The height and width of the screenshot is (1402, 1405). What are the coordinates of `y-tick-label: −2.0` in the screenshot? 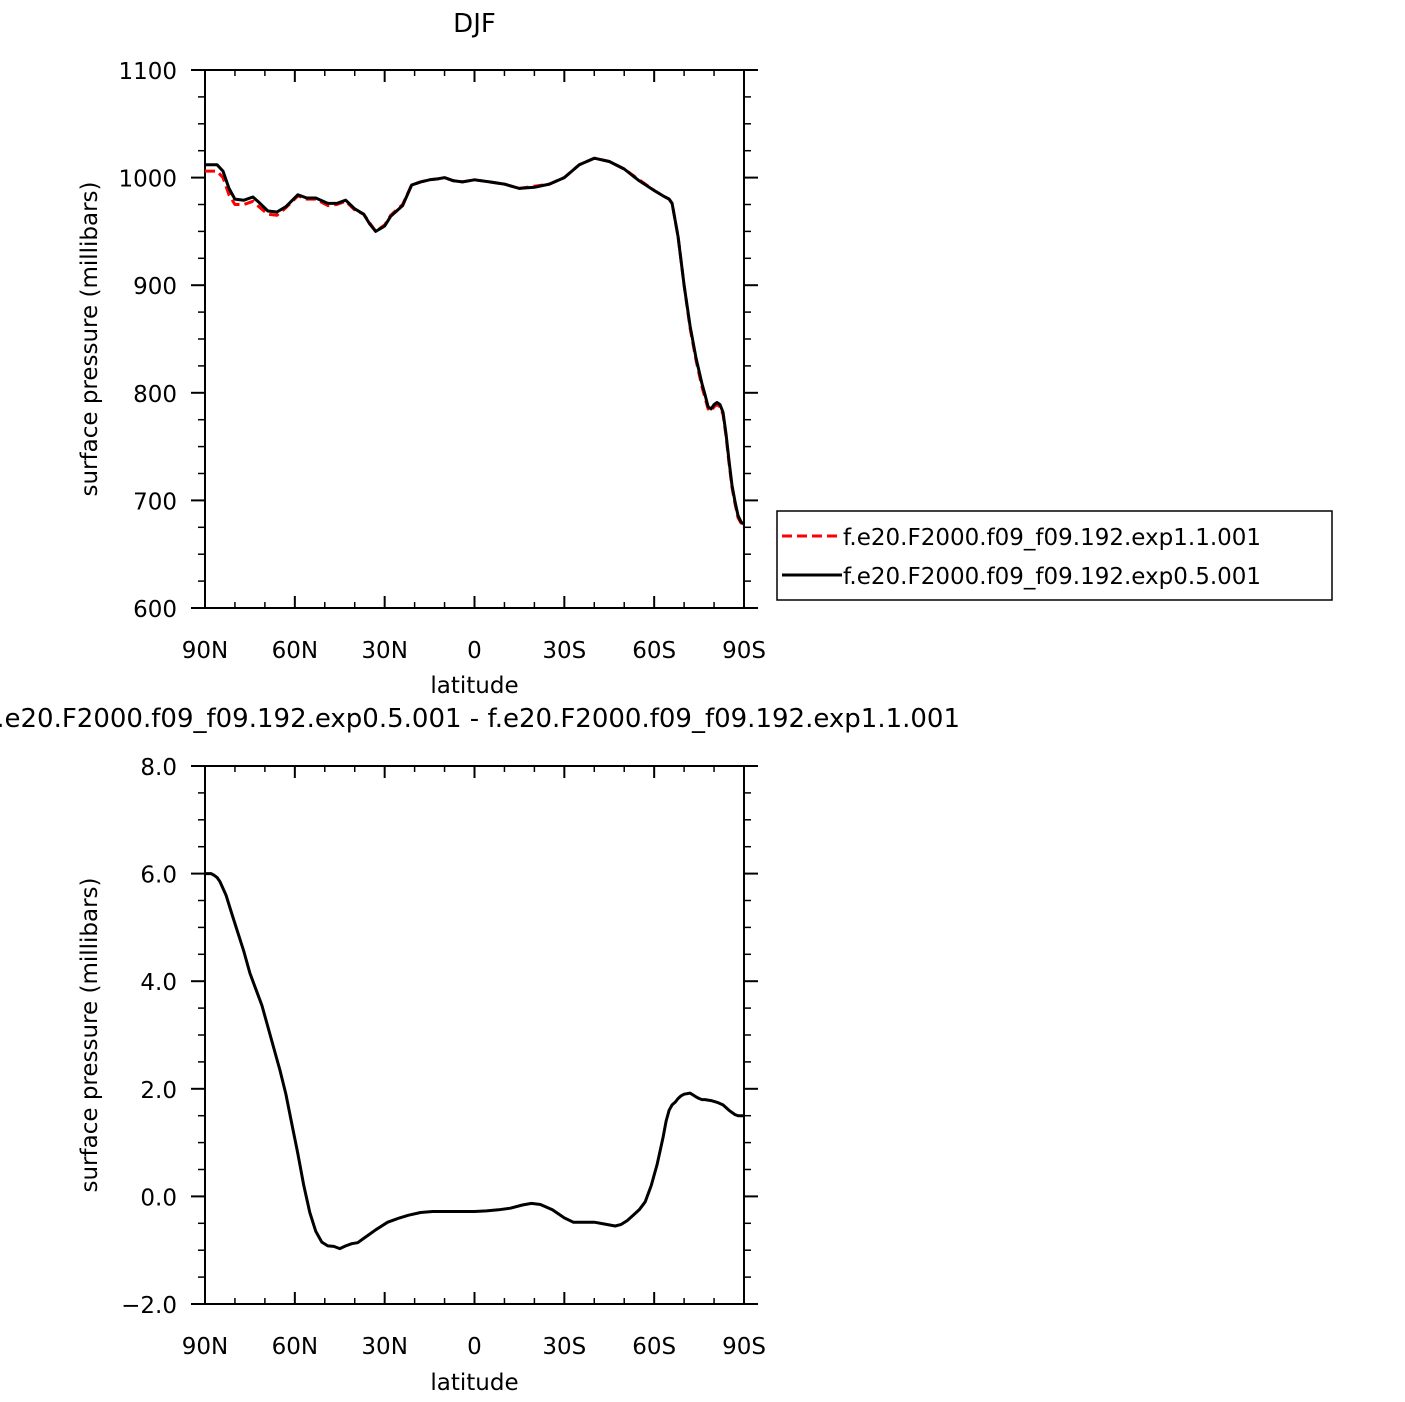 It's located at (149, 1306).